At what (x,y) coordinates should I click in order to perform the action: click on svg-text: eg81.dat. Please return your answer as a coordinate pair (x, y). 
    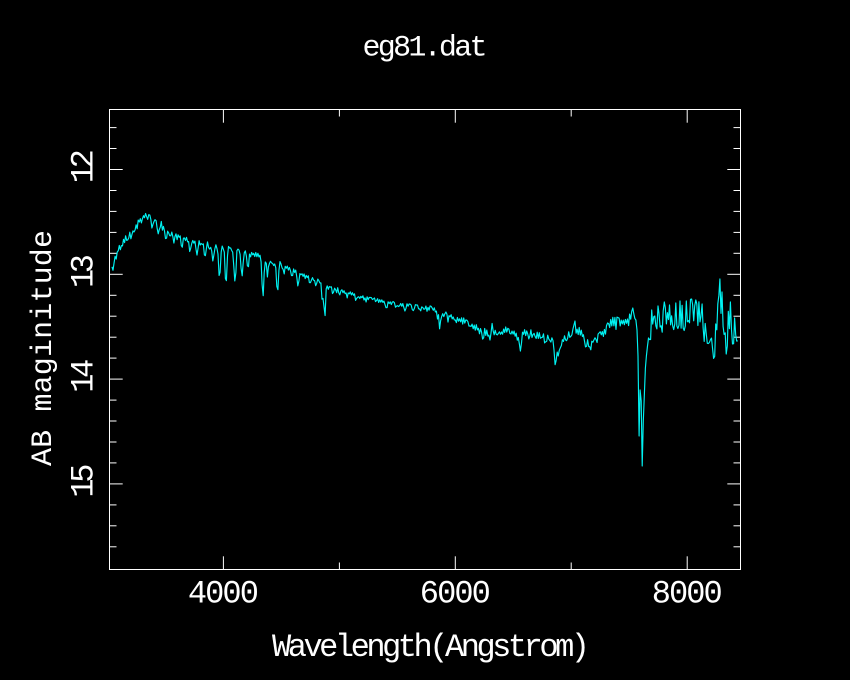
    Looking at the image, I should click on (425, 48).